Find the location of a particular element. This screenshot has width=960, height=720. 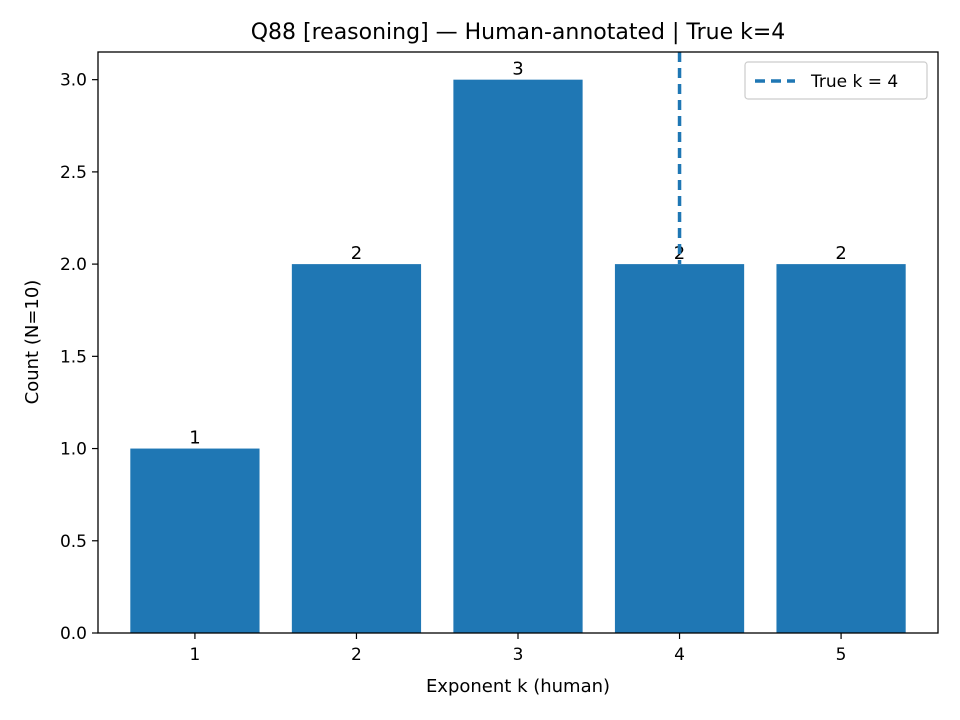

y-tick-label: 0.5 is located at coordinates (73, 542).